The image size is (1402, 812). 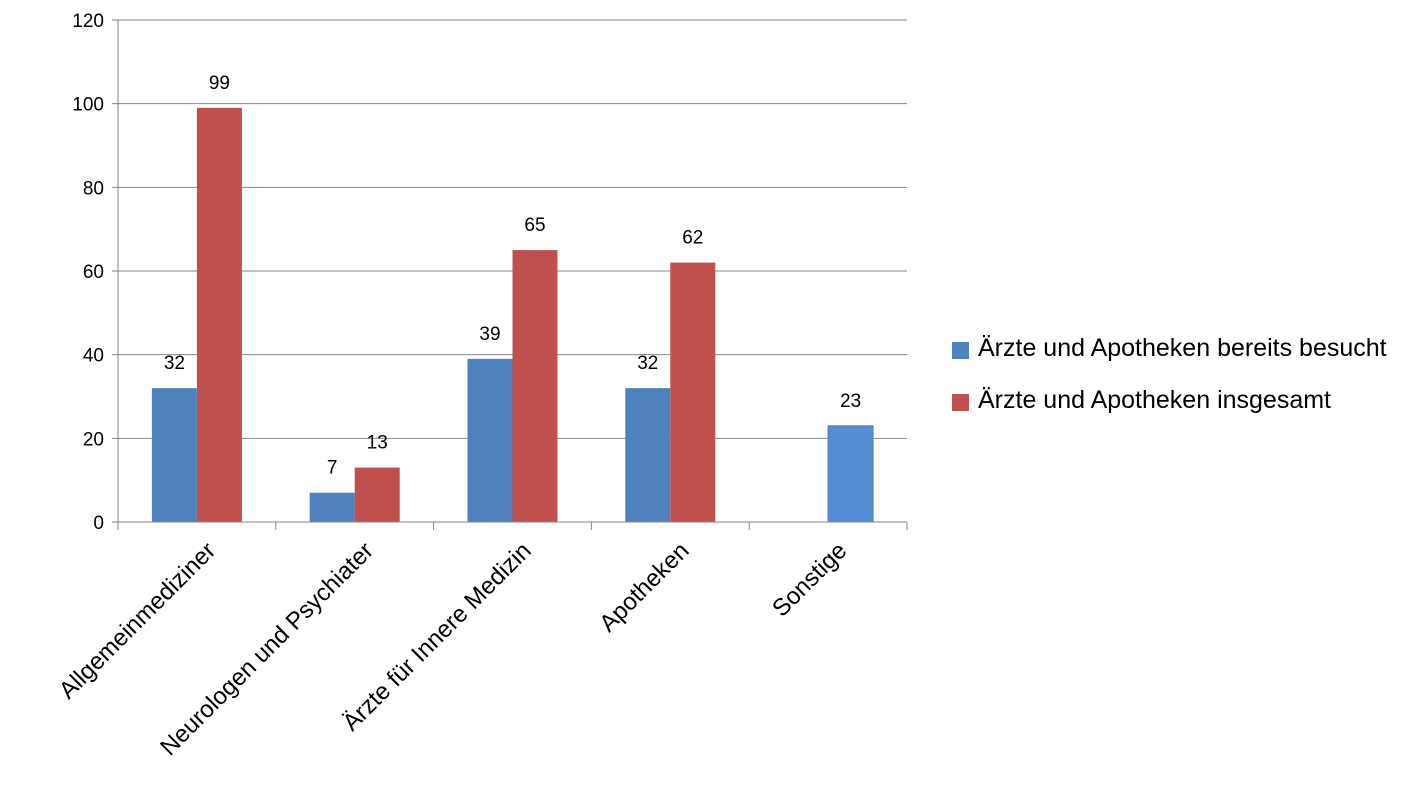 I want to click on y-tick-label-80: 80, so click(x=93, y=188).